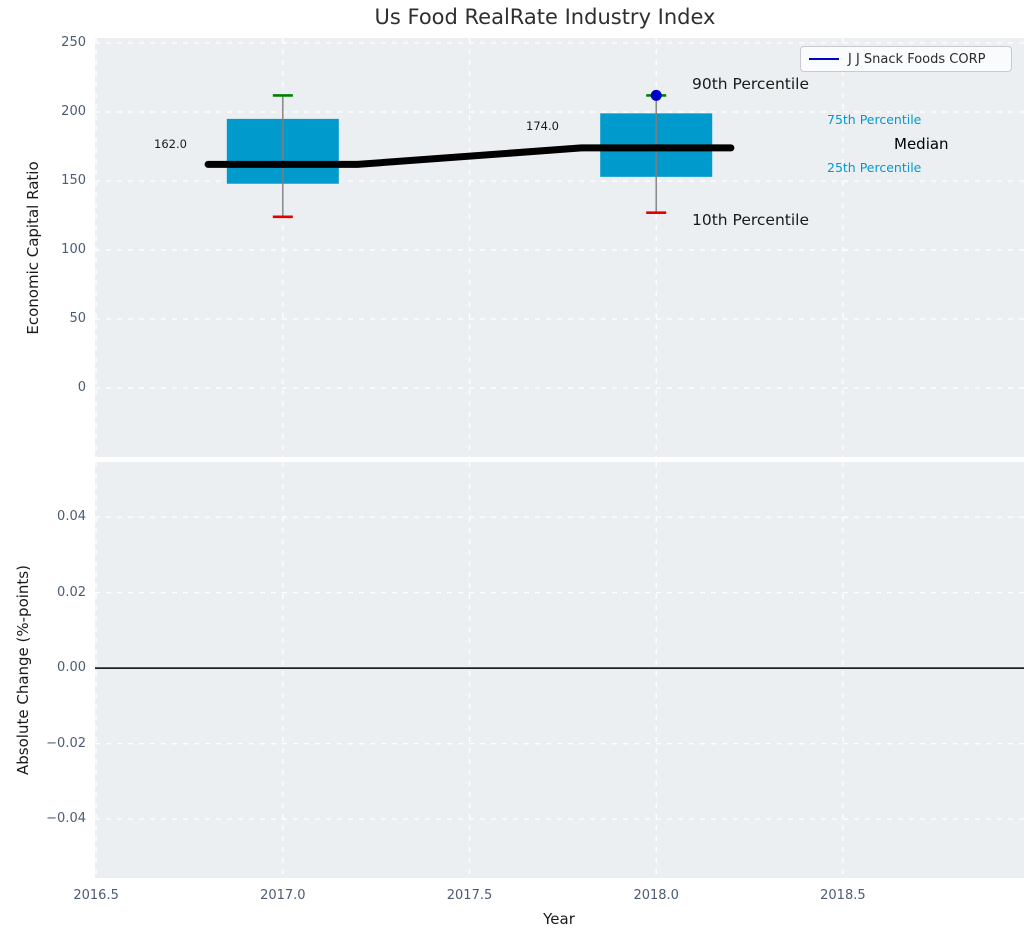 The width and height of the screenshot is (1034, 942). Describe the element at coordinates (77, 318) in the screenshot. I see `y-tick-label: 50` at that location.